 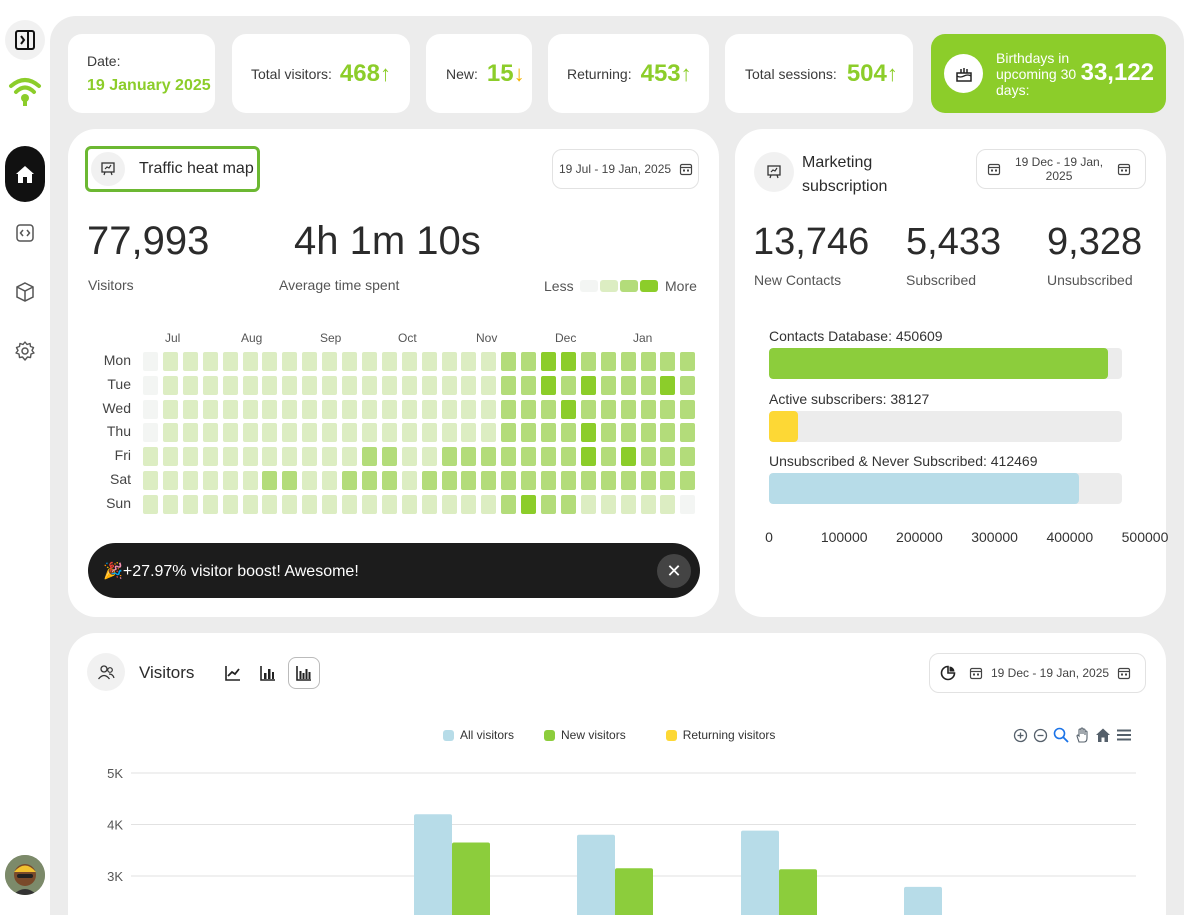 What do you see at coordinates (25, 174) in the screenshot?
I see `sidebar-item-home` at bounding box center [25, 174].